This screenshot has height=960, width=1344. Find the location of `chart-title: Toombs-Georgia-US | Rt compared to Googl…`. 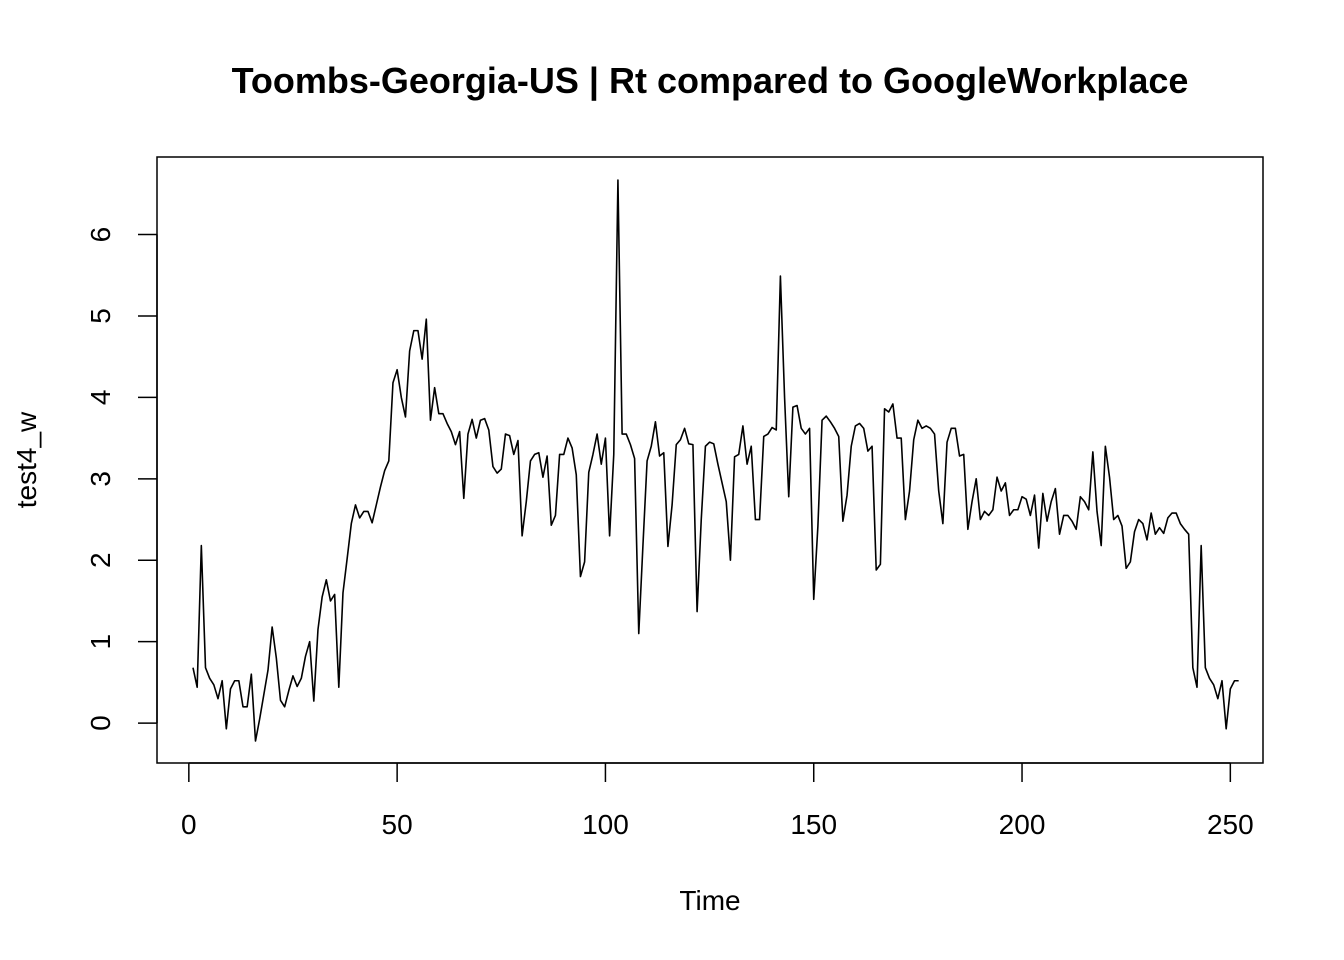

chart-title: Toombs-Georgia-US | Rt compared to Googl… is located at coordinates (710, 81).